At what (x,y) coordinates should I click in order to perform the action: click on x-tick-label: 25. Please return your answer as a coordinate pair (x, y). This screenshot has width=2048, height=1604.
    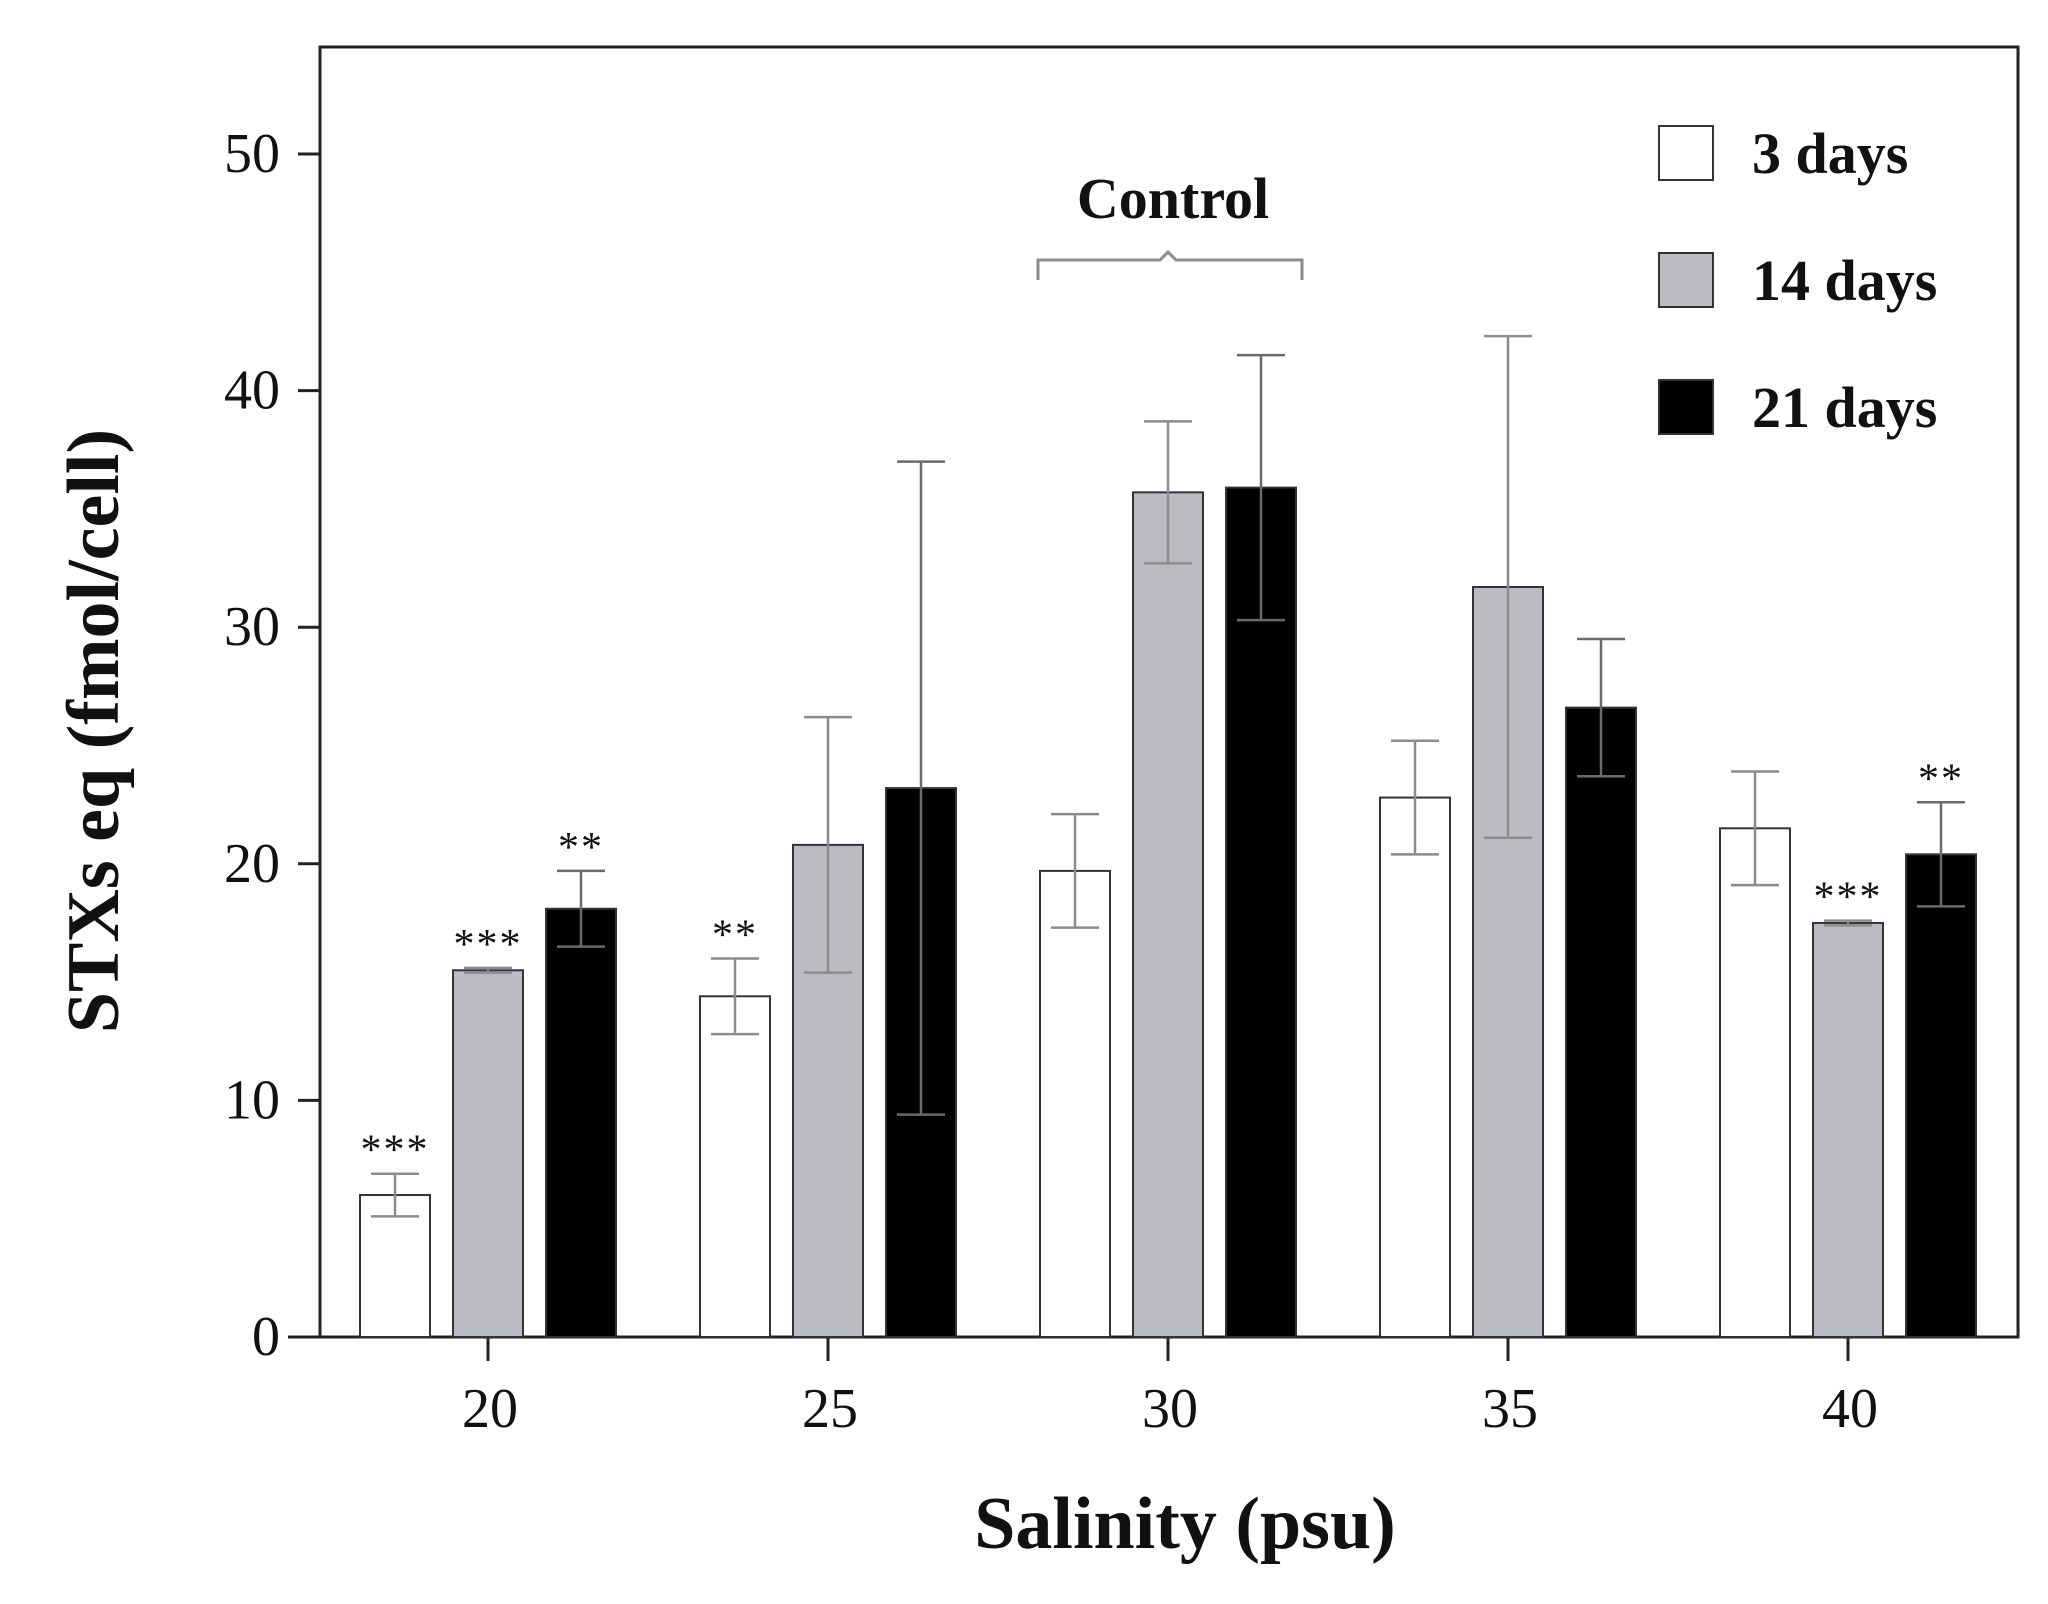
    Looking at the image, I should click on (830, 1409).